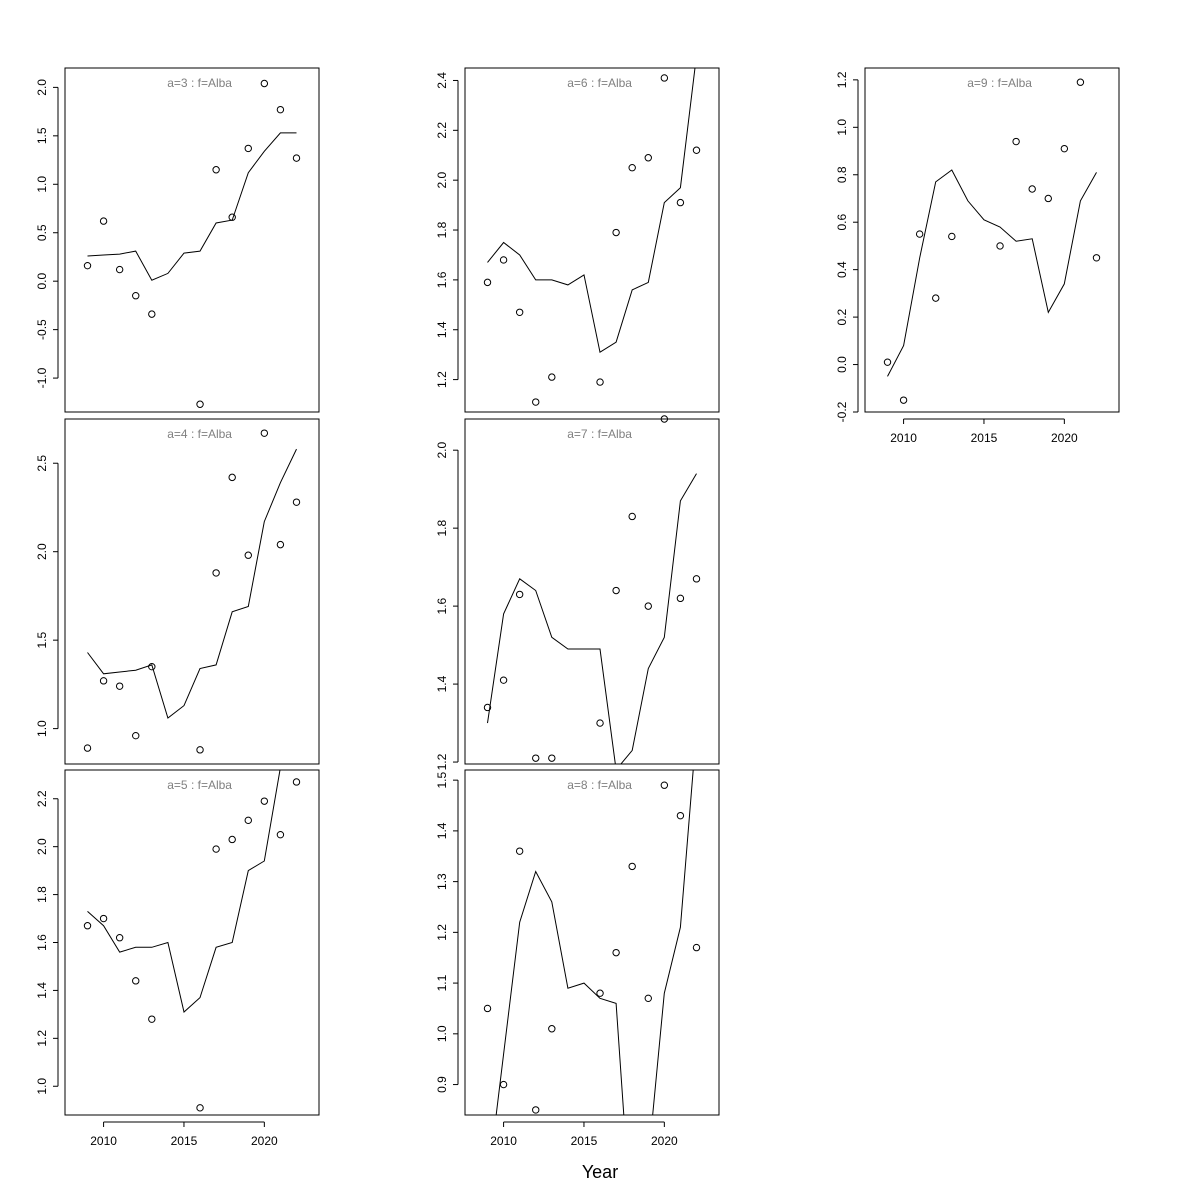 The width and height of the screenshot is (1200, 1200). What do you see at coordinates (42, 377) in the screenshot?
I see `y-tick-label: -1.0` at bounding box center [42, 377].